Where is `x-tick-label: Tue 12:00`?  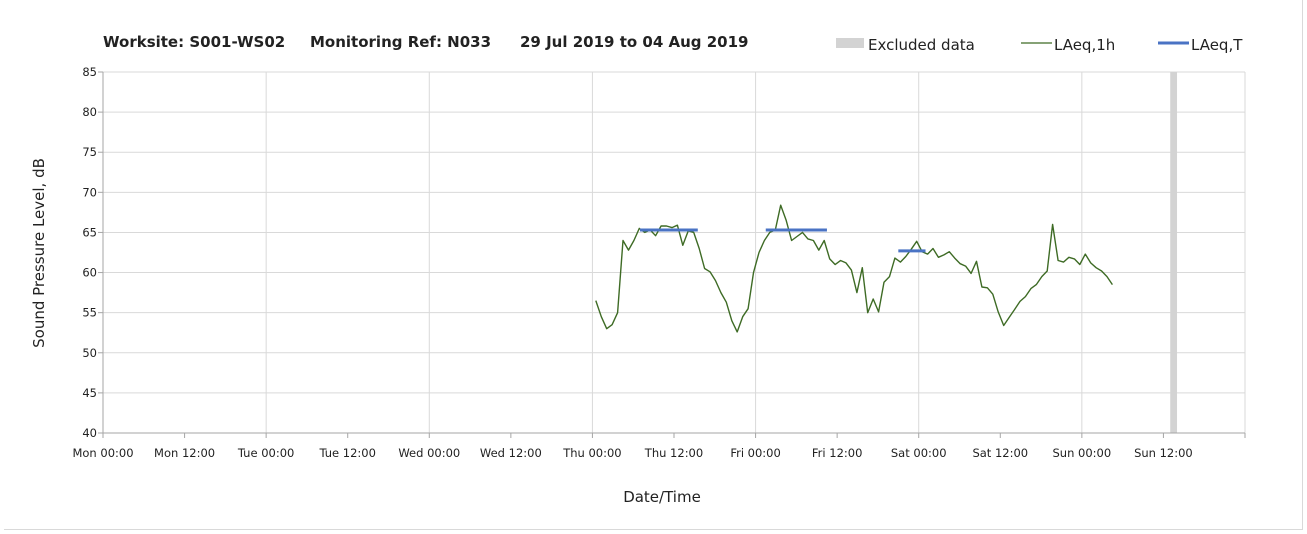 x-tick-label: Tue 12:00 is located at coordinates (346, 453).